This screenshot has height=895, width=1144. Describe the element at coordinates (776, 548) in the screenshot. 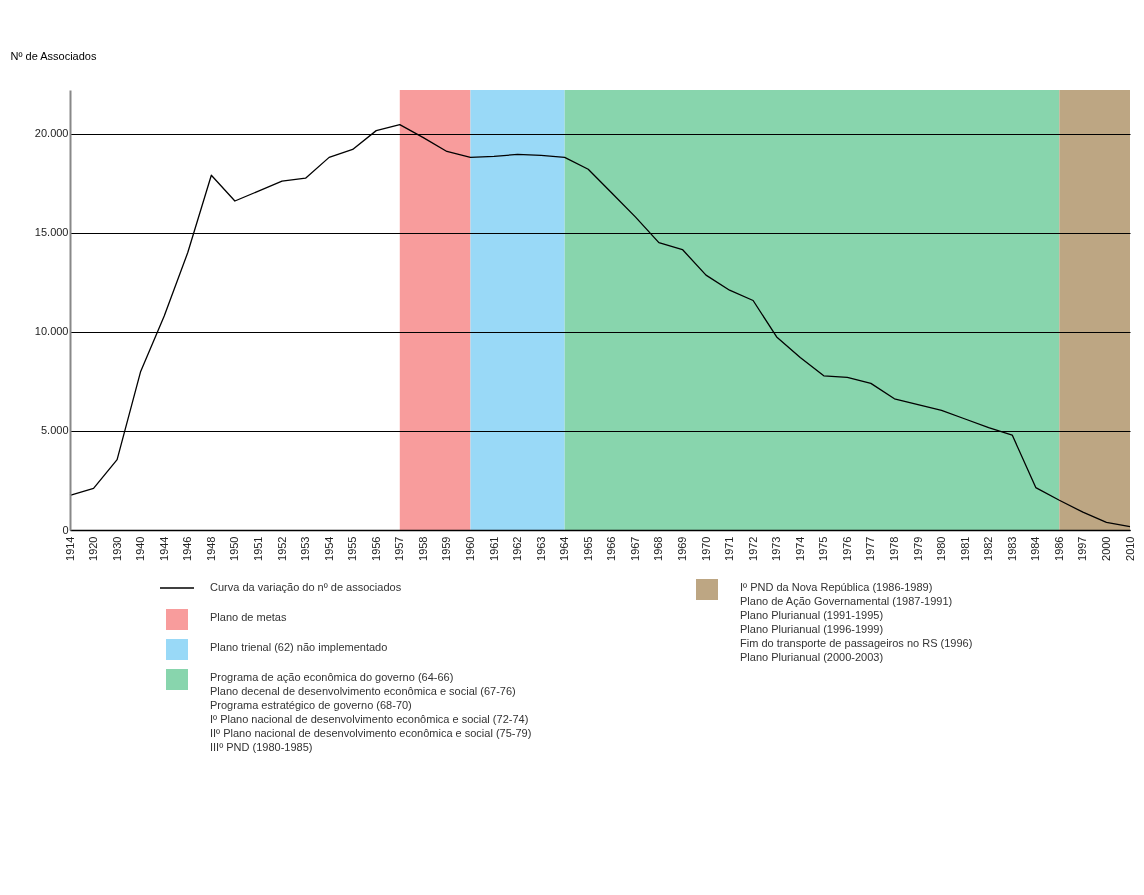

I see `x-tick-label: 1973` at that location.